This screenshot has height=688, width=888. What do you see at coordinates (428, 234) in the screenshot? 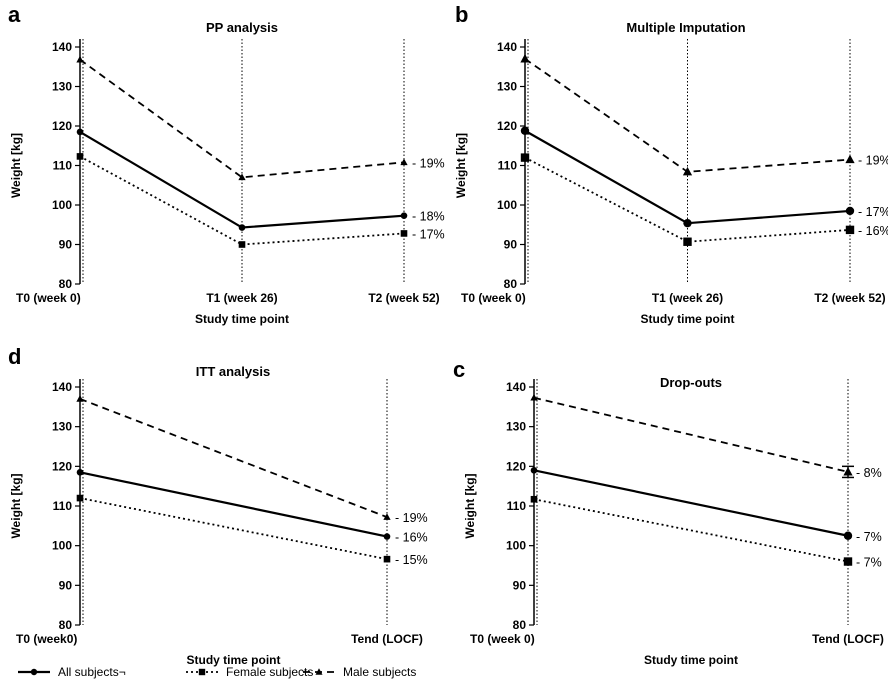
I see `end-label: - 17%` at bounding box center [428, 234].